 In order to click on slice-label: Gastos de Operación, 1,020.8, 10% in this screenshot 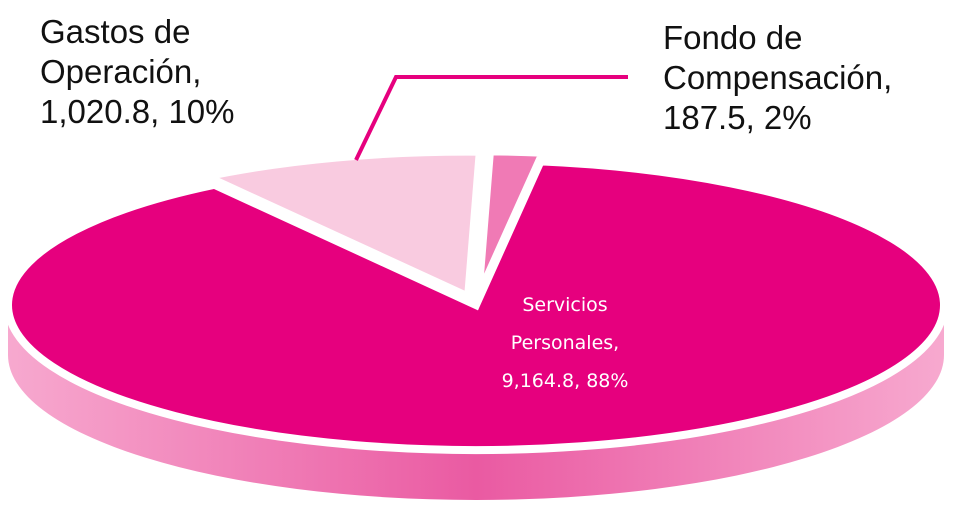, I will do `click(170, 72)`.